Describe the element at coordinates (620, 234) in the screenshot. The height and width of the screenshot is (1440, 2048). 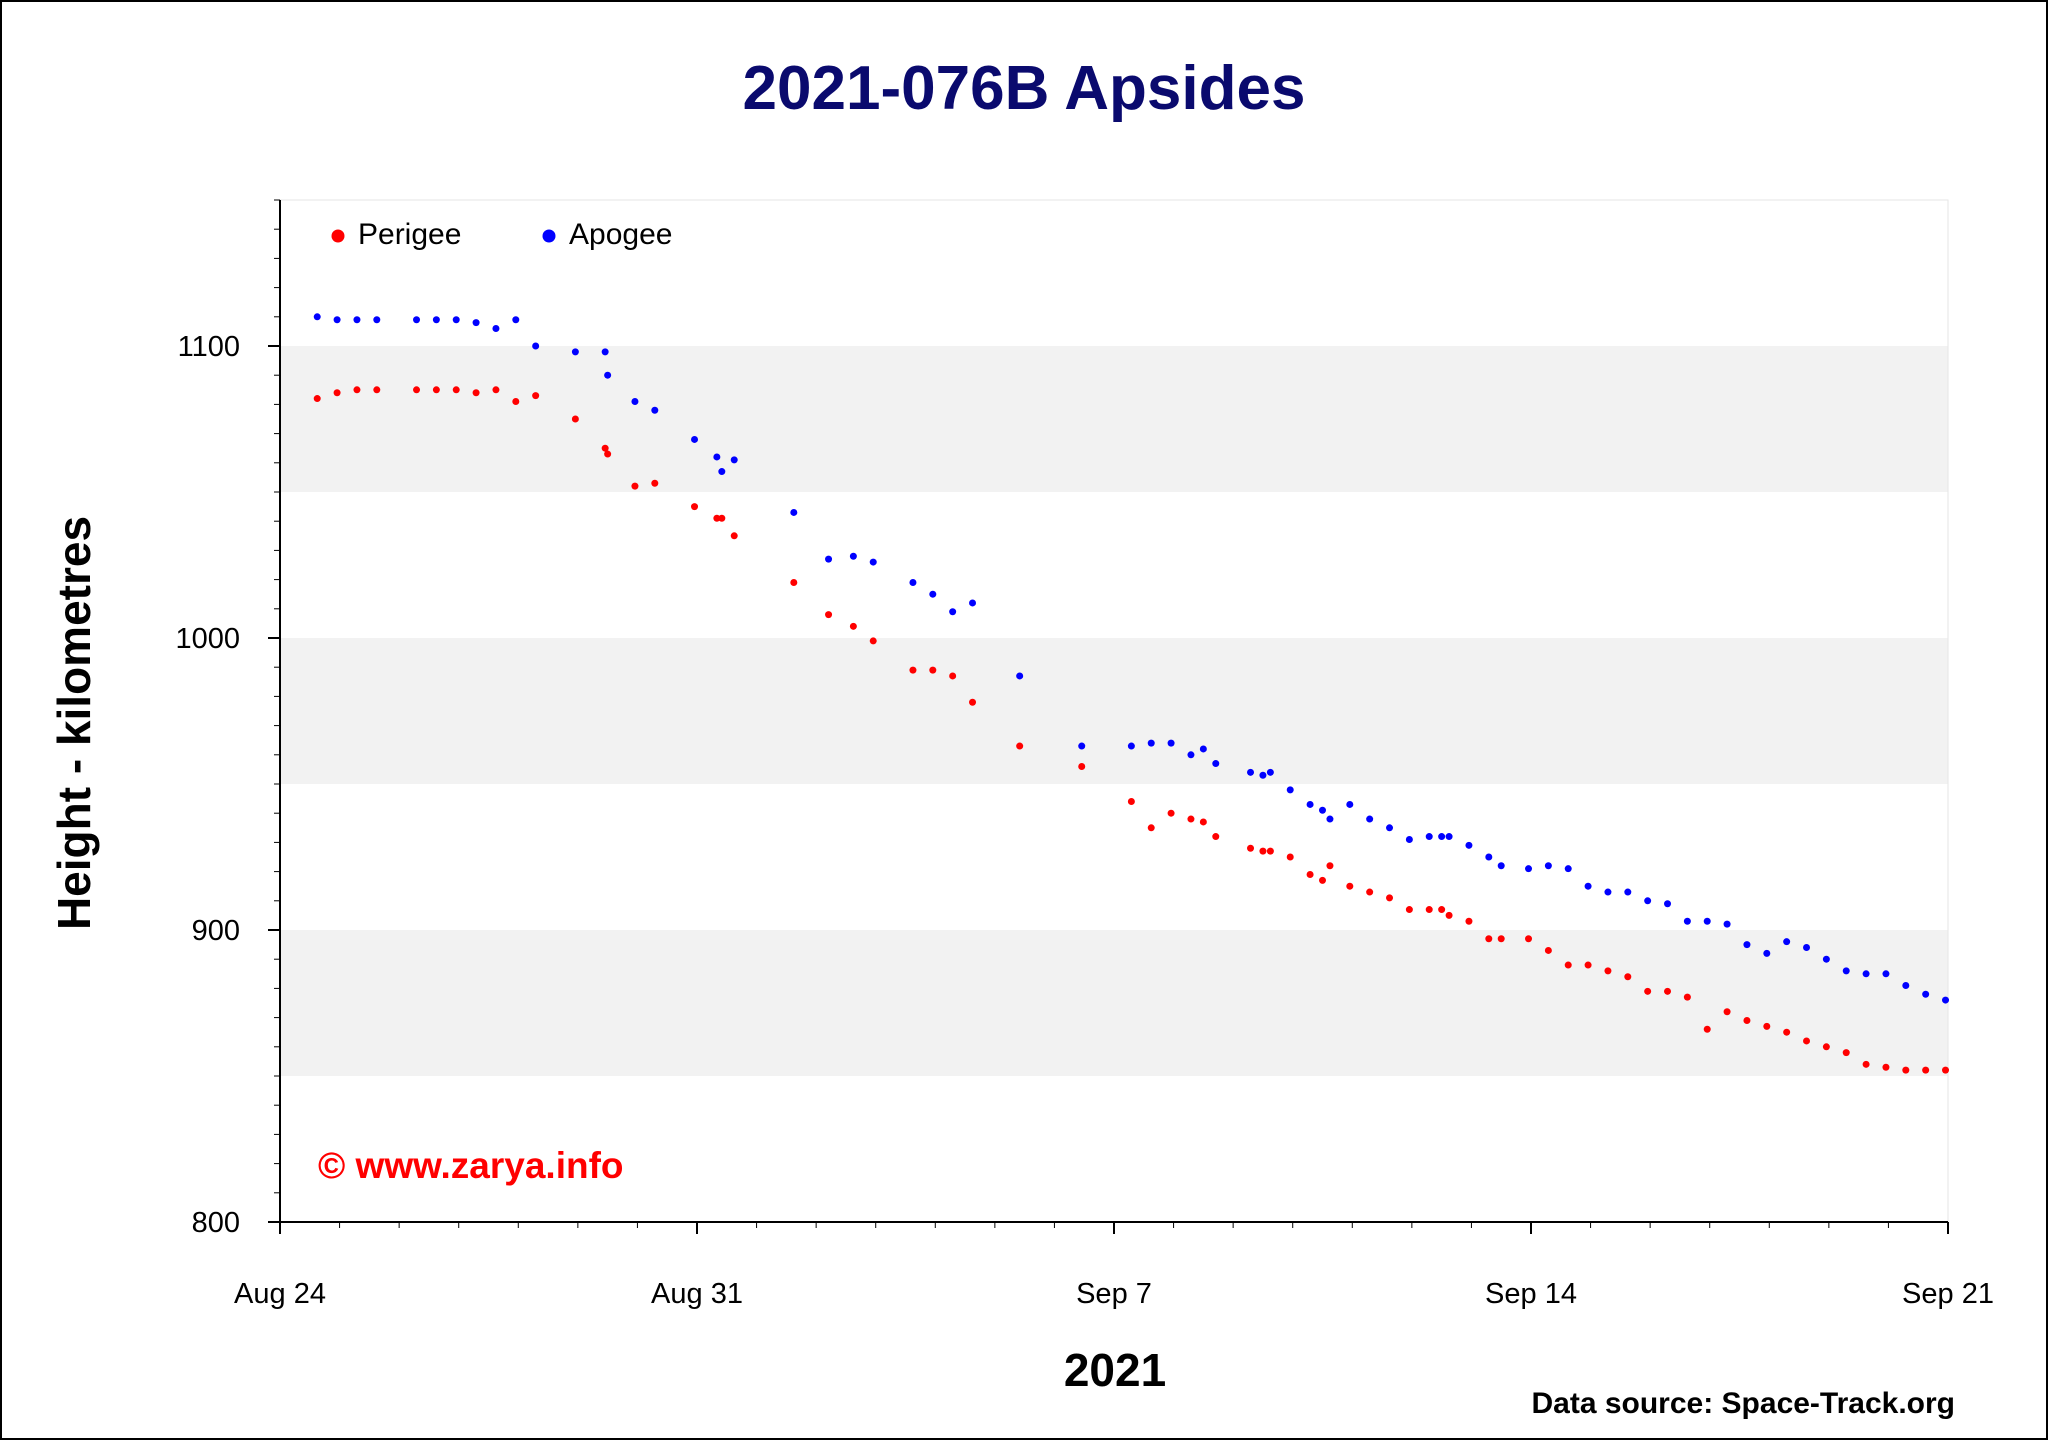
I see `legend-label-apogee: Apogee` at that location.